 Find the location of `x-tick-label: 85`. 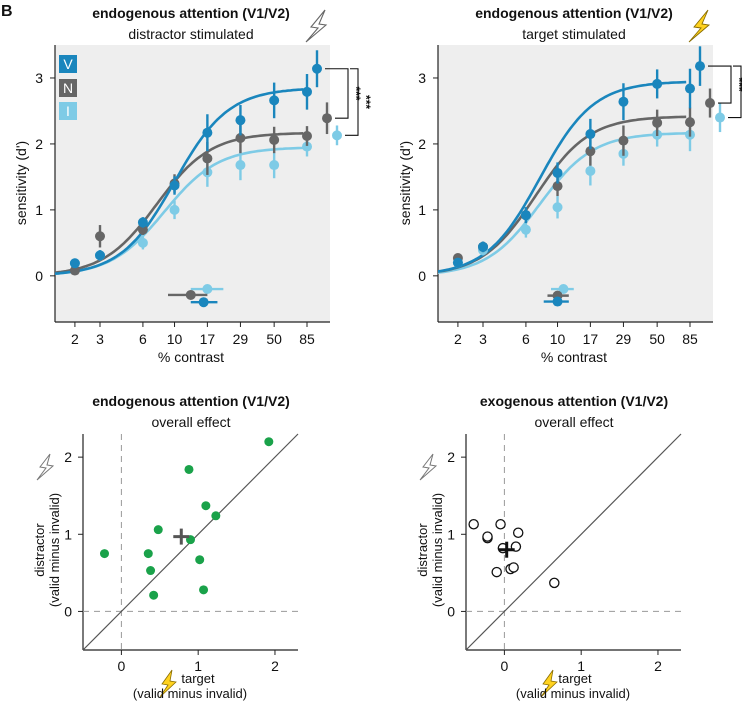

x-tick-label: 85 is located at coordinates (690, 339).